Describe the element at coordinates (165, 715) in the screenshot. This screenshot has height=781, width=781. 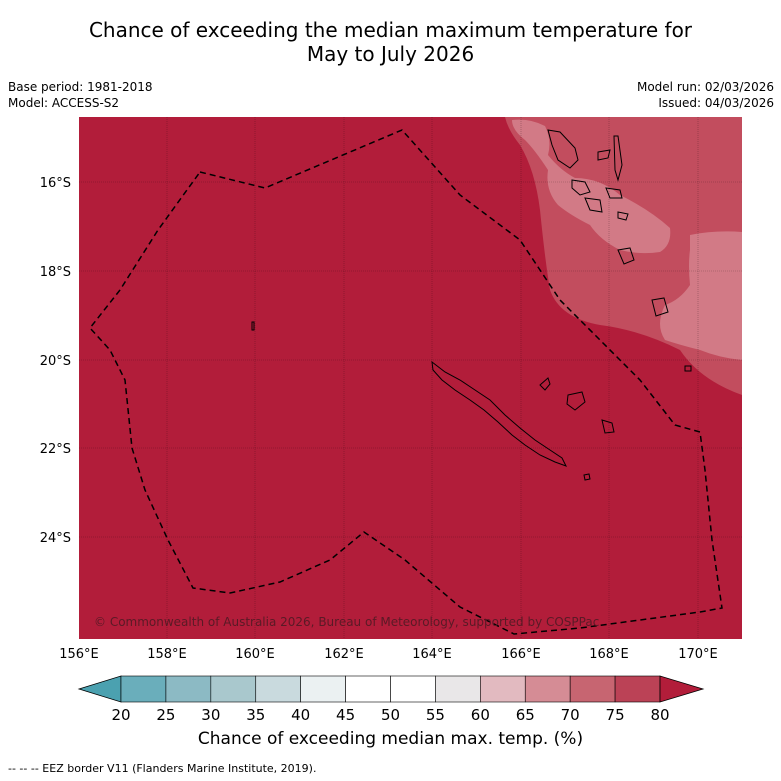
I see `colorbar-tick-label: 25` at that location.